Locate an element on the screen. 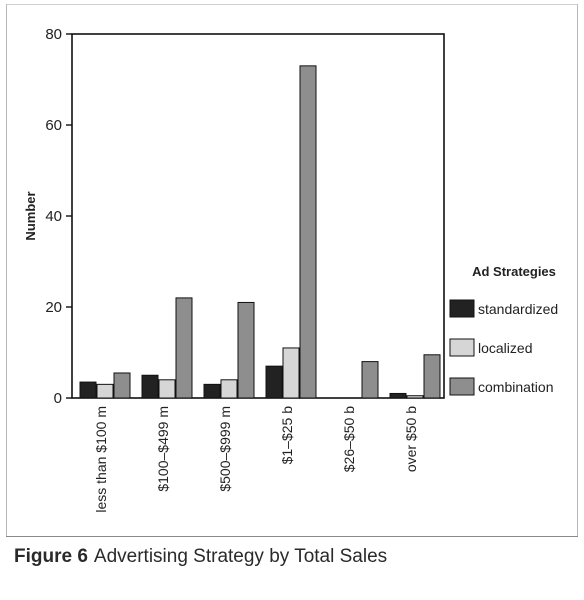 The height and width of the screenshot is (600, 584). x-tick-label: $1–$25 b is located at coordinates (287, 435).